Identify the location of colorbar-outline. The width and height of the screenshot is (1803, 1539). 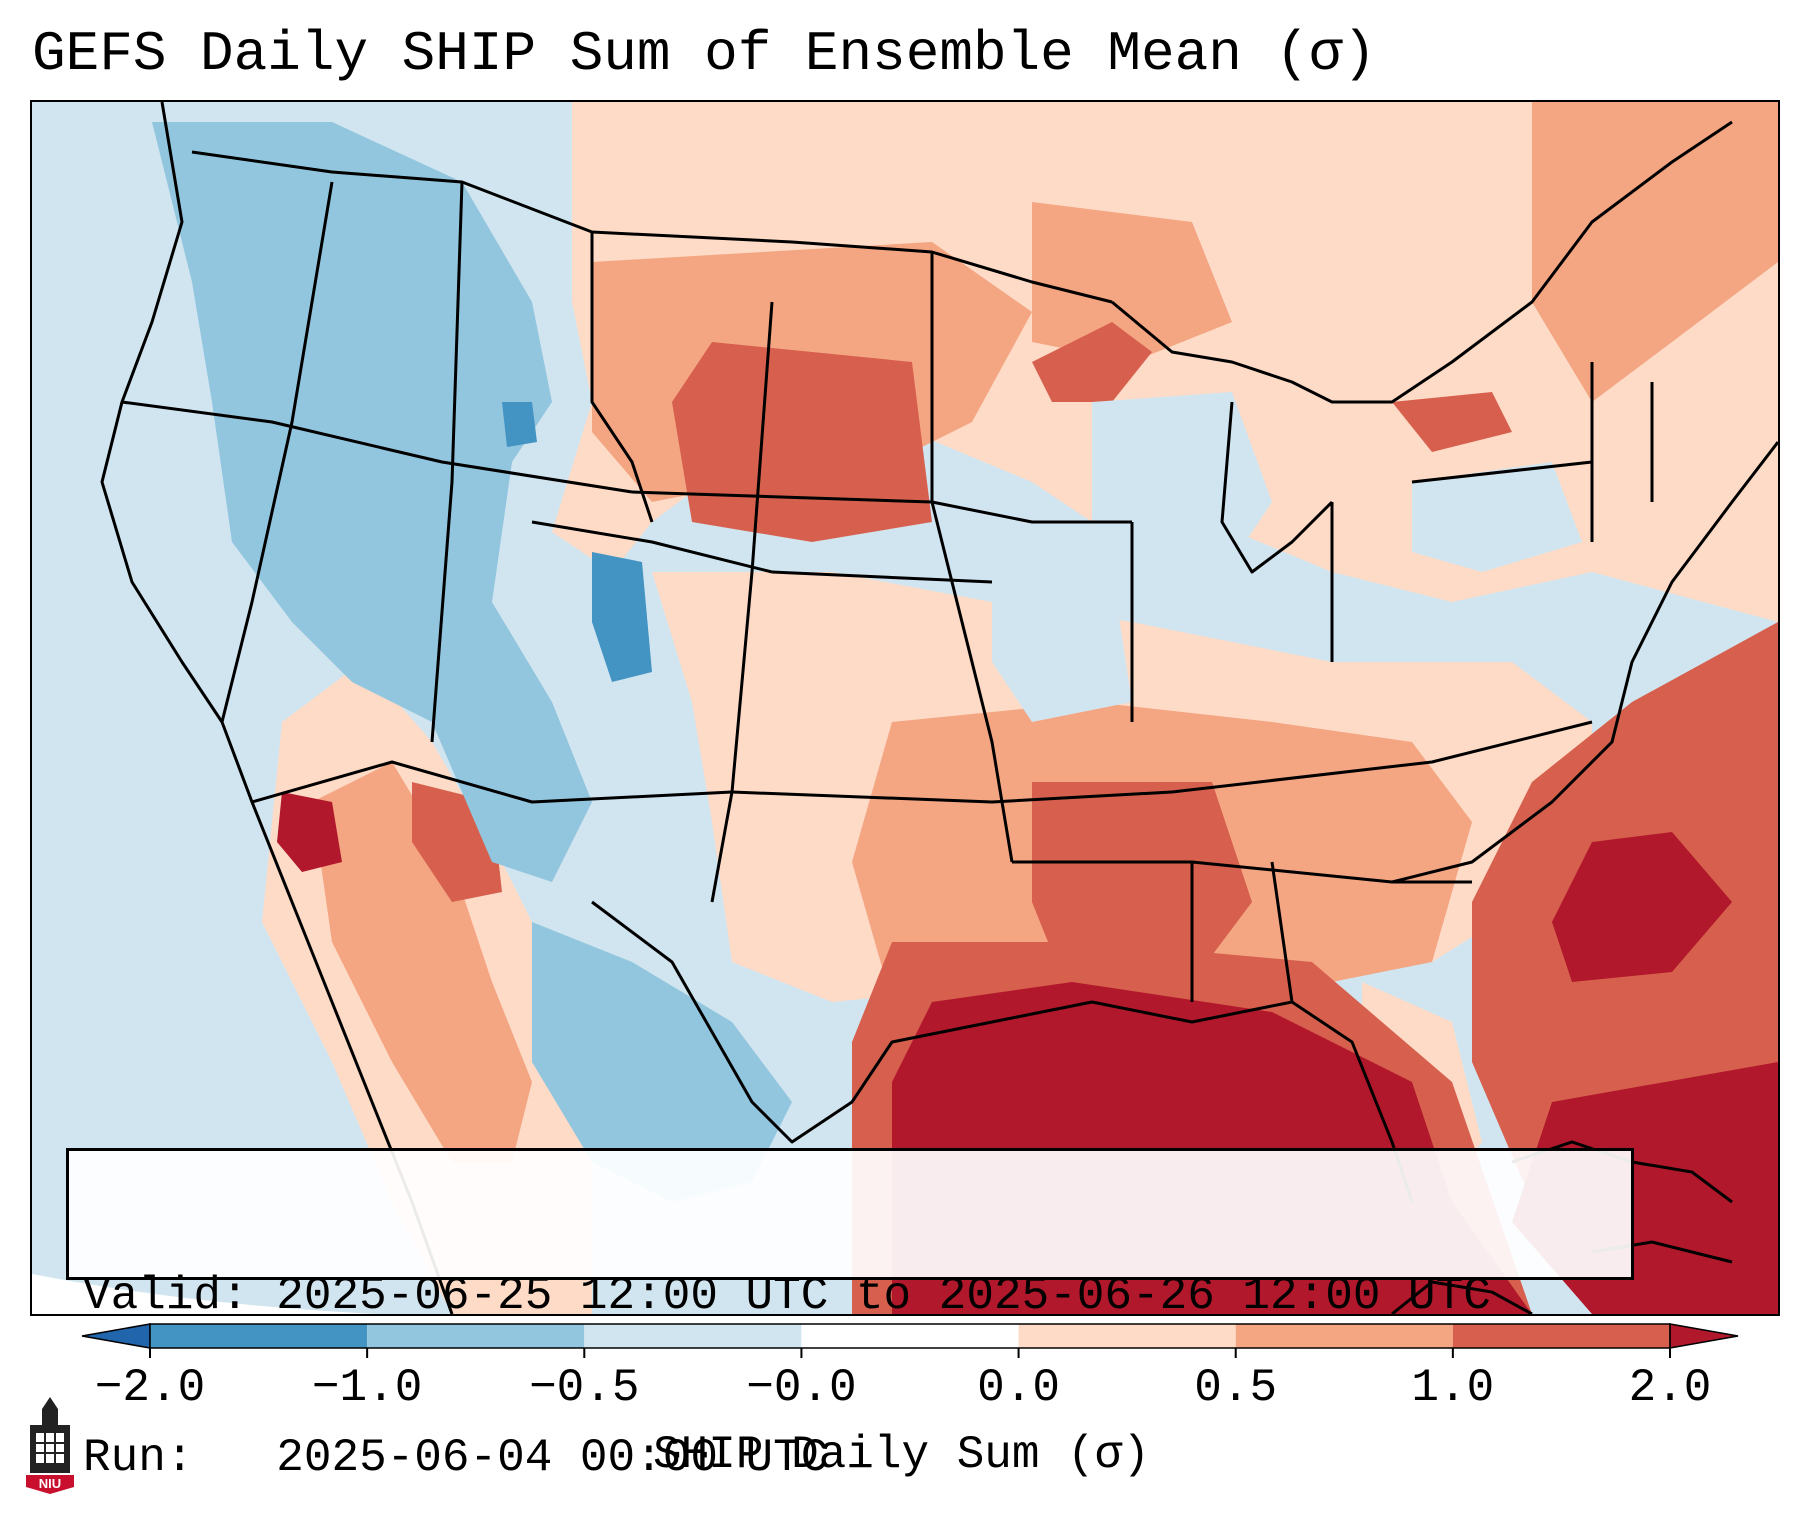
(910, 1336).